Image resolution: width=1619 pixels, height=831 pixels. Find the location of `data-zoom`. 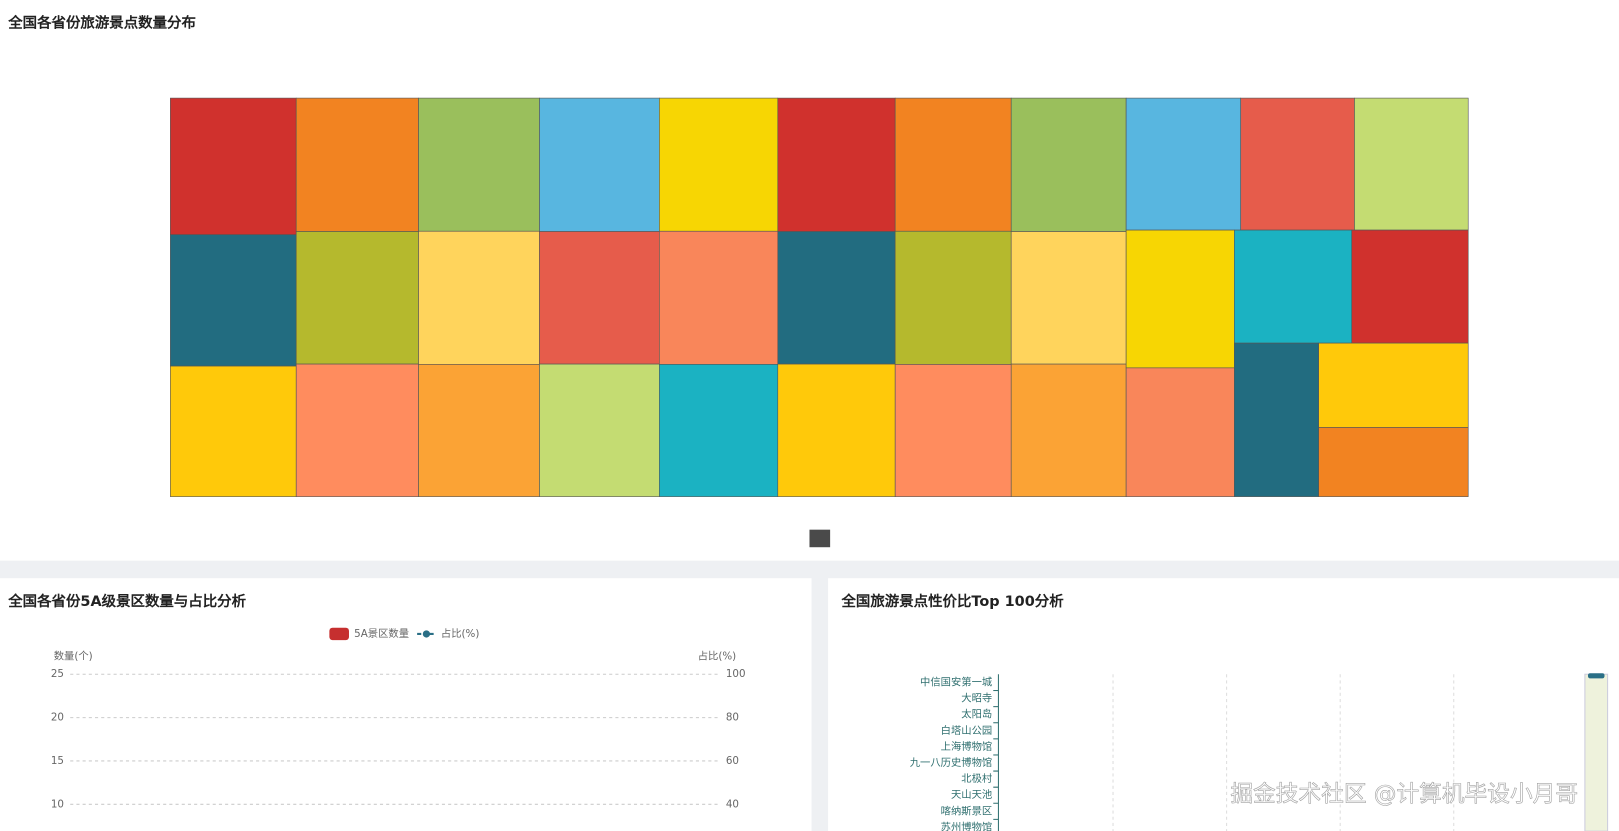

data-zoom is located at coordinates (1596, 752).